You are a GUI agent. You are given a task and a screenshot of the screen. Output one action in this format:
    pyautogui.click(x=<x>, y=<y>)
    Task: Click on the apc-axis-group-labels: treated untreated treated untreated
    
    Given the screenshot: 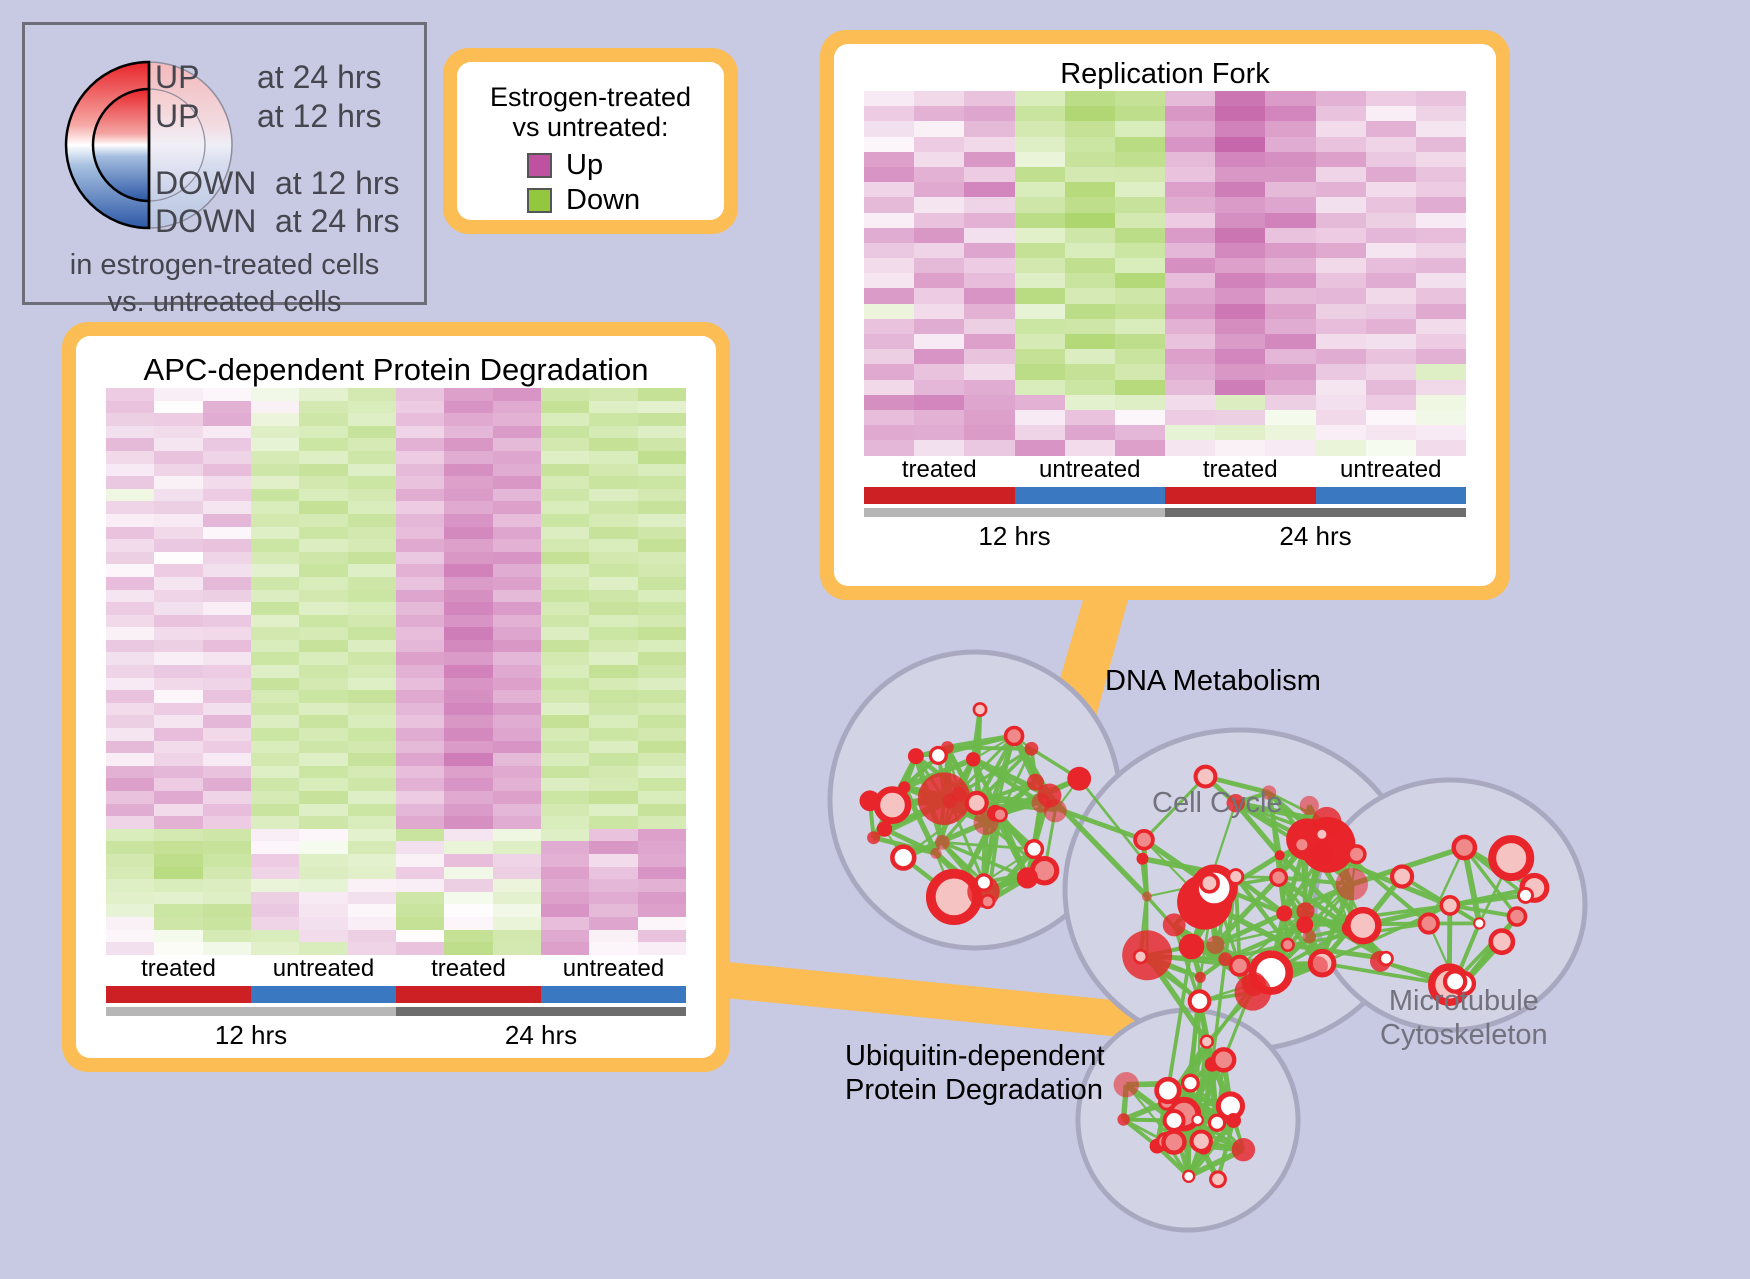 What is the action you would take?
    pyautogui.click(x=396, y=970)
    